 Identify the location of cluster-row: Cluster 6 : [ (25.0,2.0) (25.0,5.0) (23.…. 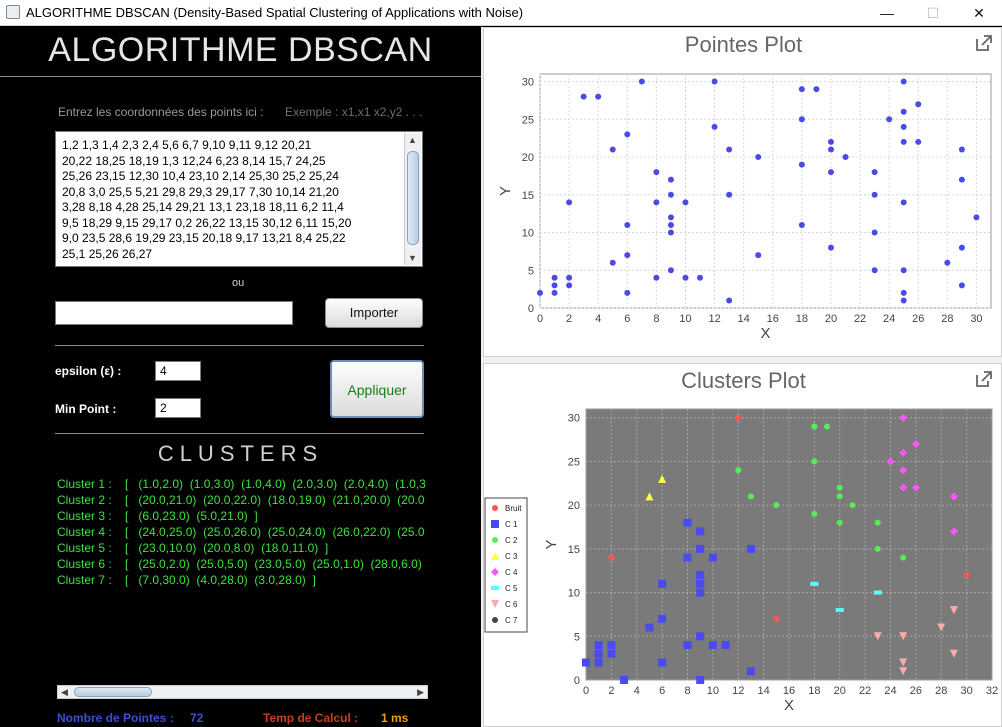
(239, 564).